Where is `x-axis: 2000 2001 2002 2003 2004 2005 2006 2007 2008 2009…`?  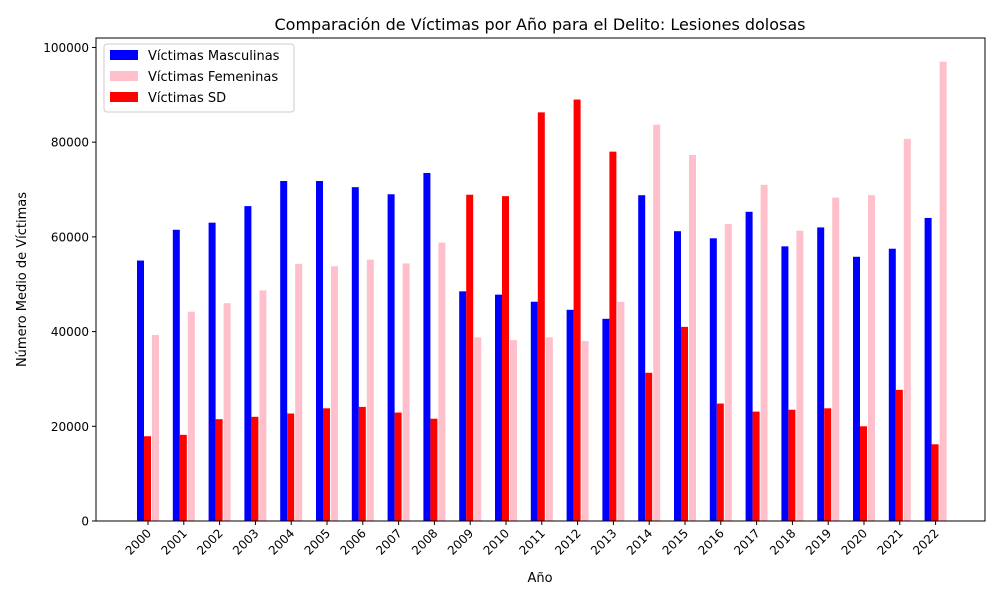
x-axis: 2000 2001 2002 2003 2004 2005 2006 2007 2008 2009… is located at coordinates (532, 539).